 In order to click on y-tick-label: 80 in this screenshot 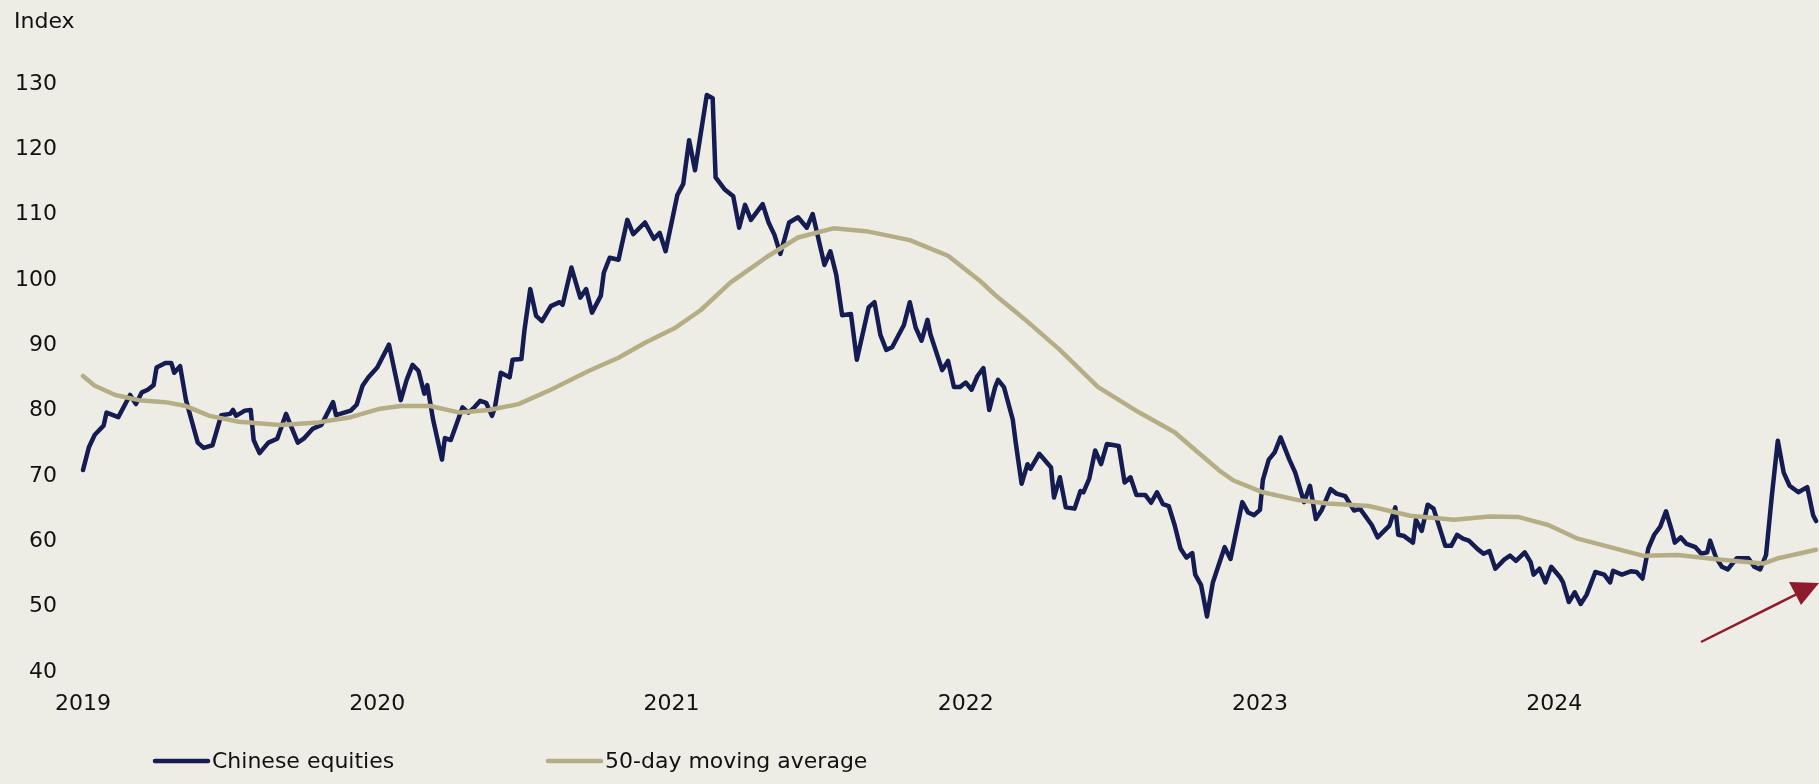, I will do `click(43, 409)`.